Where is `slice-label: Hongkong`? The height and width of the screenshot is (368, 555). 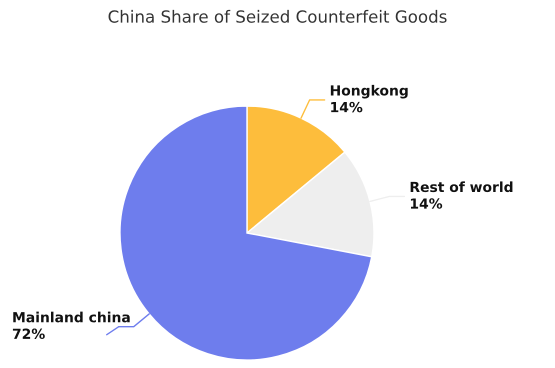
slice-label: Hongkong is located at coordinates (369, 91).